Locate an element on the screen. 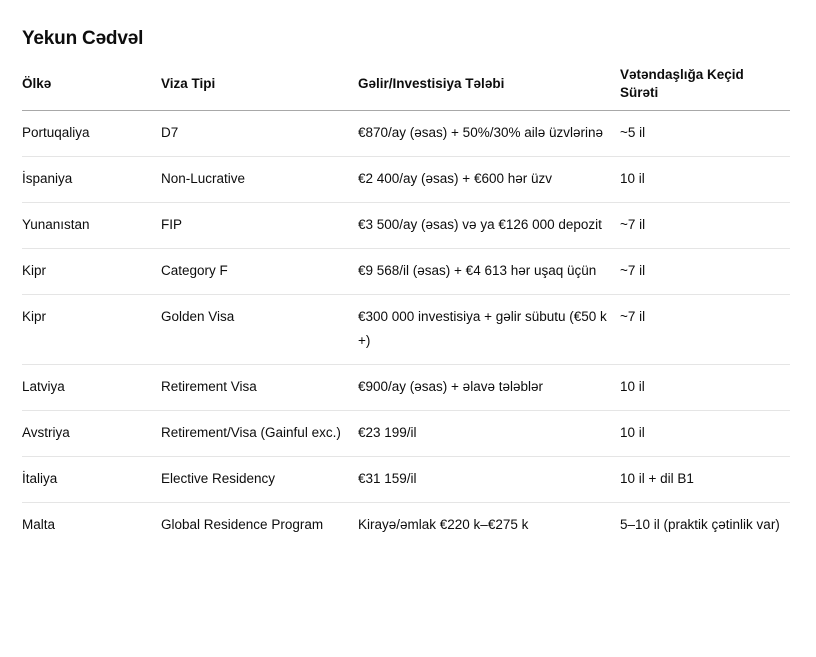 The height and width of the screenshot is (657, 816). cell-visa-type: Category F is located at coordinates (259, 271).